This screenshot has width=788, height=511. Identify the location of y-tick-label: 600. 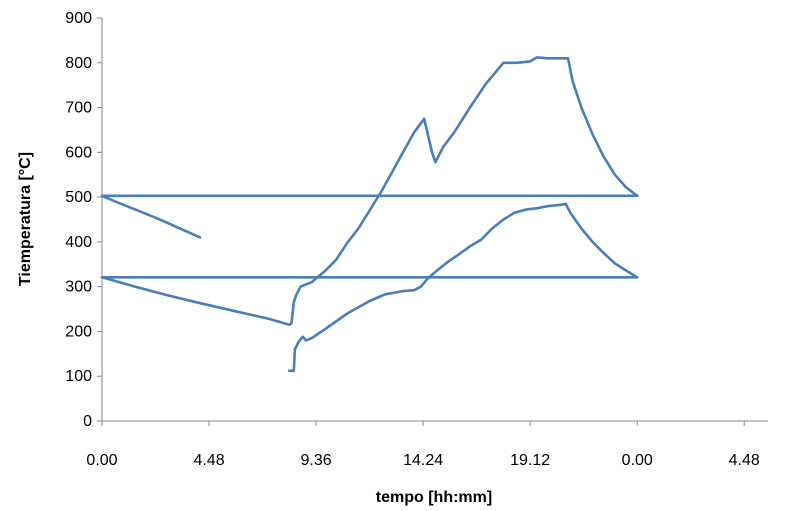
(78, 152).